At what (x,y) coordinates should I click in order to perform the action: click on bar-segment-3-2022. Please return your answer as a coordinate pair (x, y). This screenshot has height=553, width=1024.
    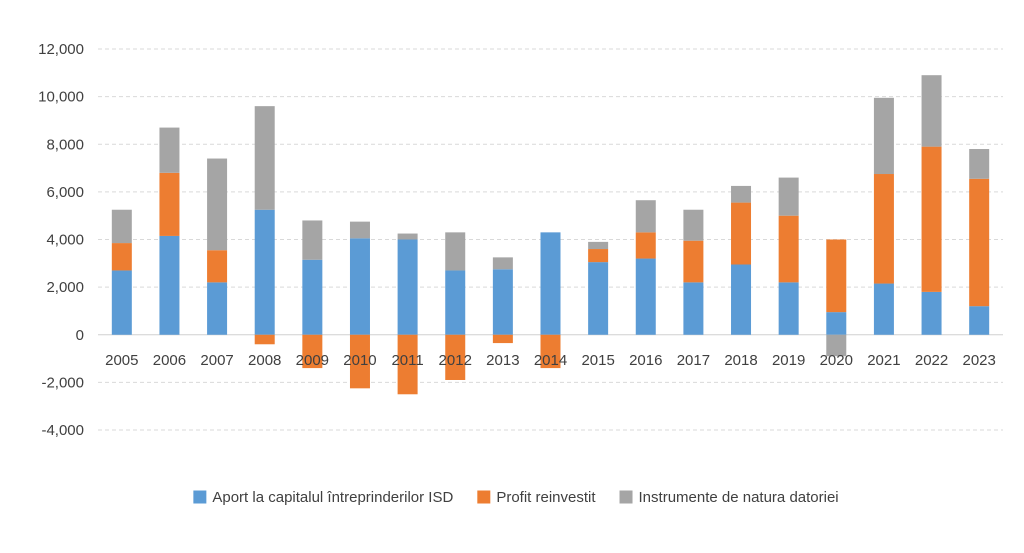
    Looking at the image, I should click on (931, 111).